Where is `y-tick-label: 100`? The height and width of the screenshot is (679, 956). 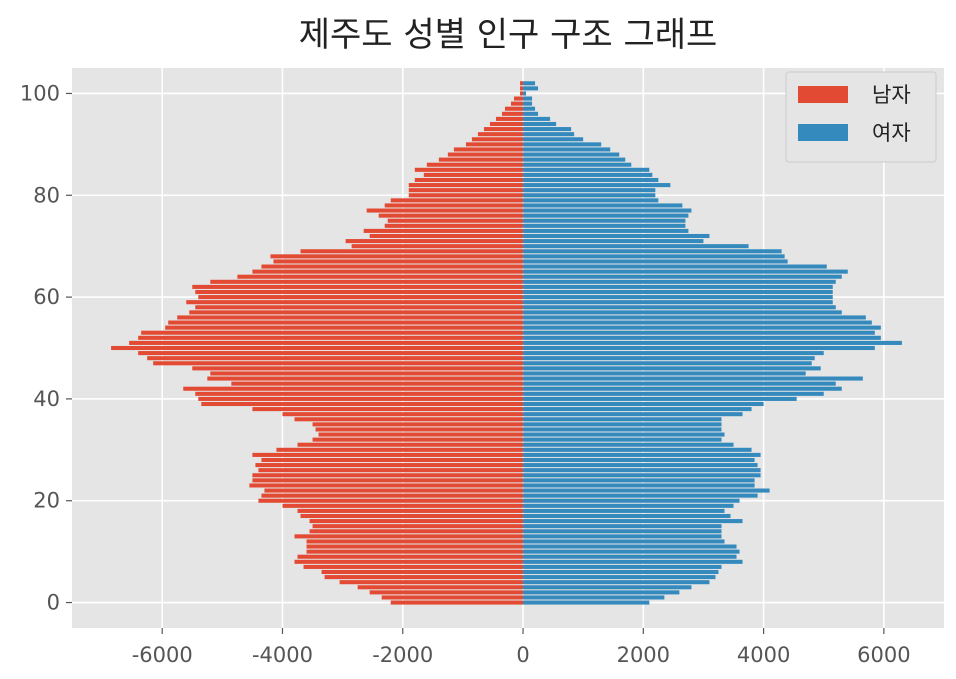
y-tick-label: 100 is located at coordinates (40, 93).